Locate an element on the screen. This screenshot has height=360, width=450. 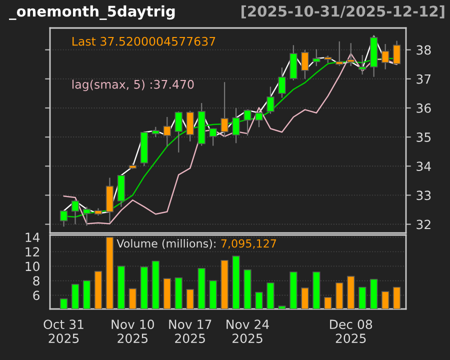
y-tick-label: 6 is located at coordinates (36, 295).